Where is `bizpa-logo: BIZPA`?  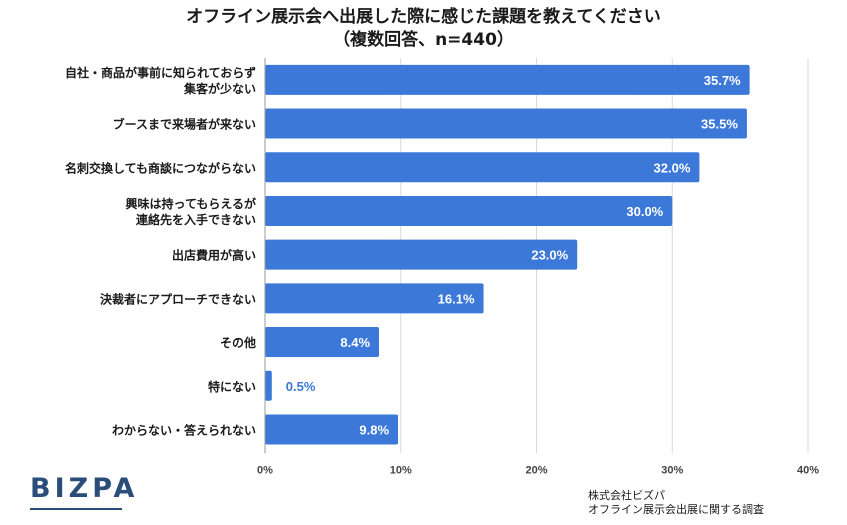
bizpa-logo: BIZPA is located at coordinates (84, 488).